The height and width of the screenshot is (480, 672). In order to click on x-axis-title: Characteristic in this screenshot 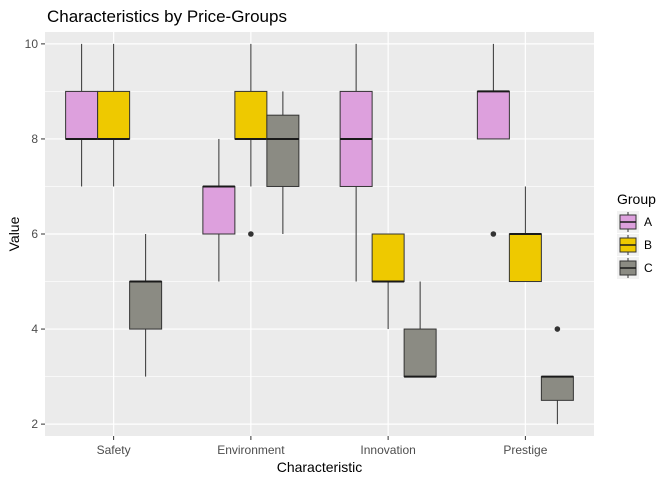, I will do `click(320, 467)`.